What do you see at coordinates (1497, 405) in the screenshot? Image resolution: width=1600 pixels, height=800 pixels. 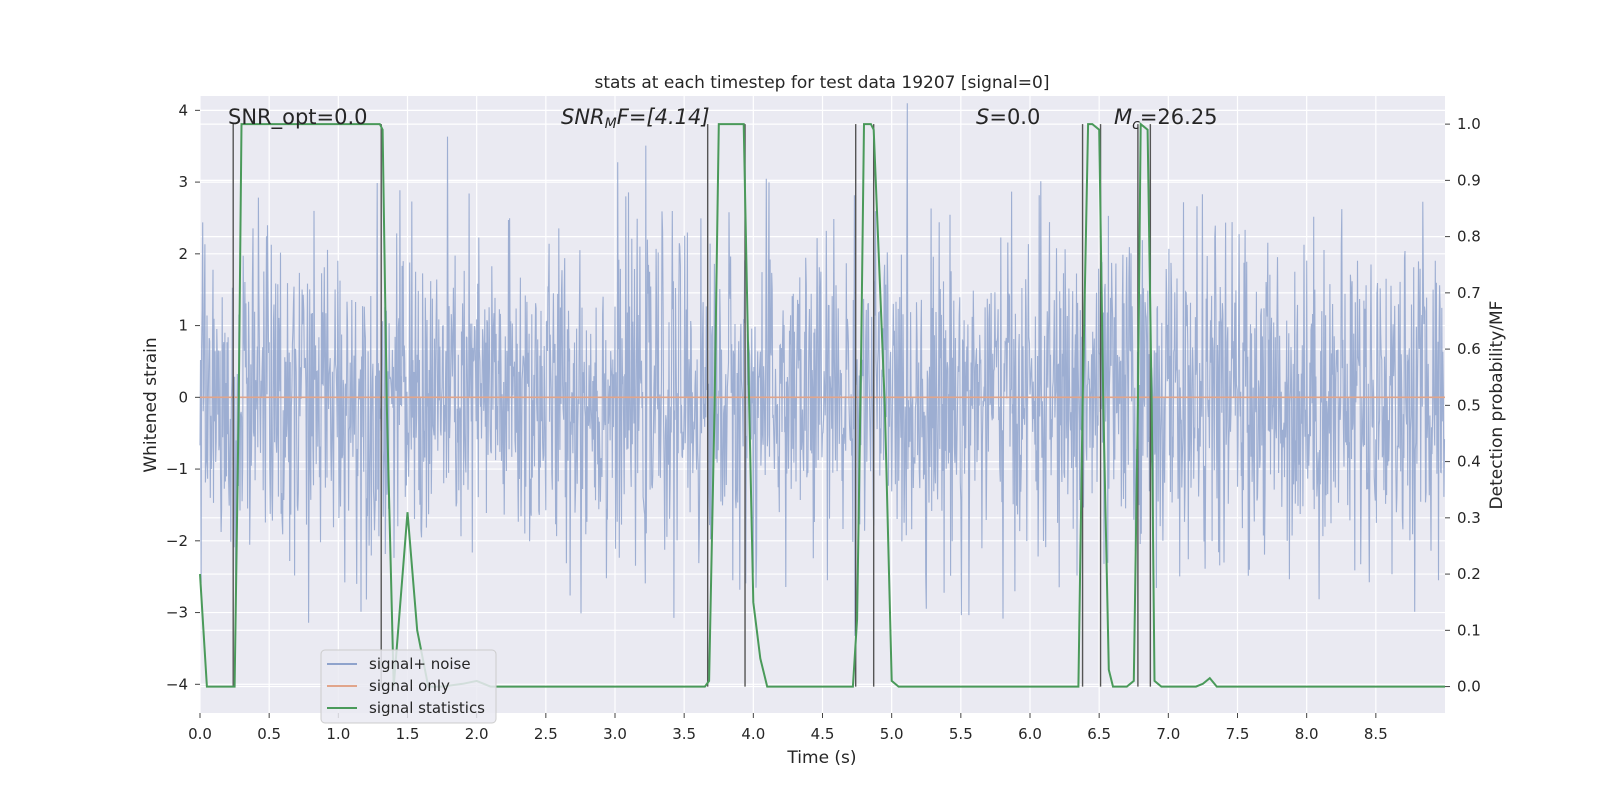 I see `y-right-axis-label: Detection probability/MF` at bounding box center [1497, 405].